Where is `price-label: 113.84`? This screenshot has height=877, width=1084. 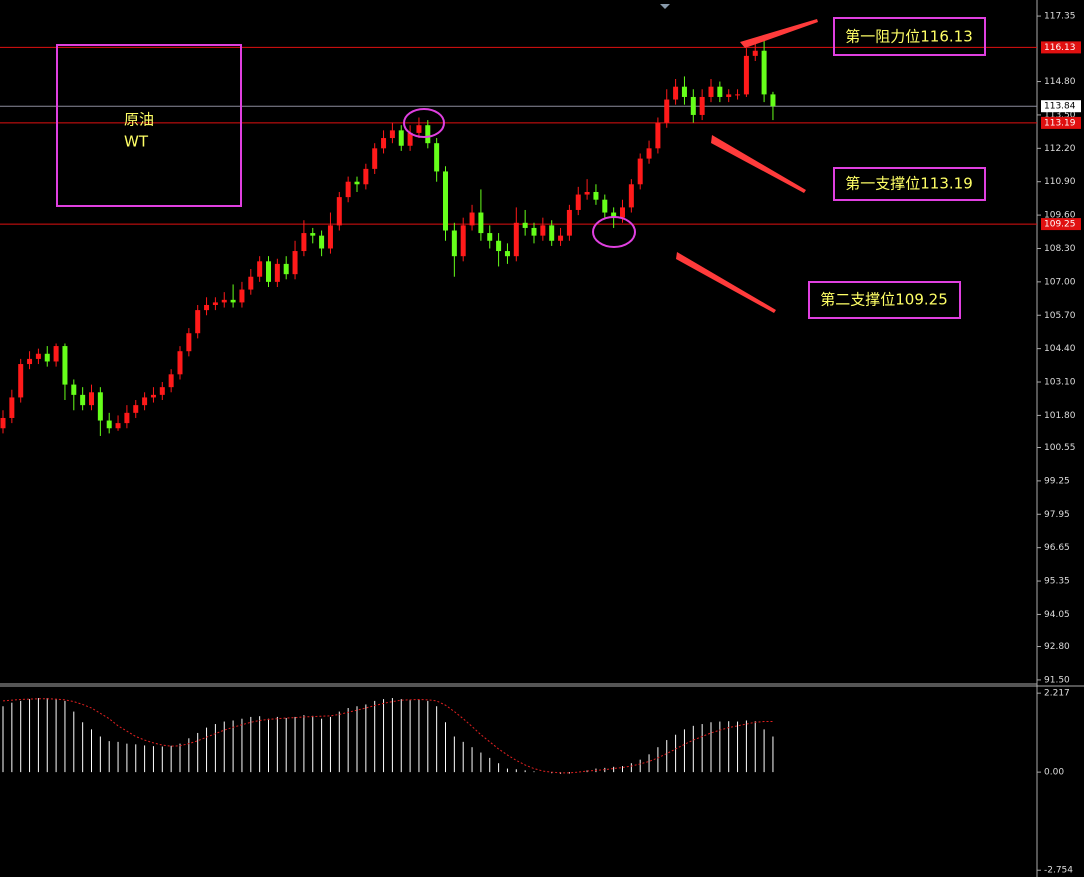
price-label: 113.84 is located at coordinates (1060, 107).